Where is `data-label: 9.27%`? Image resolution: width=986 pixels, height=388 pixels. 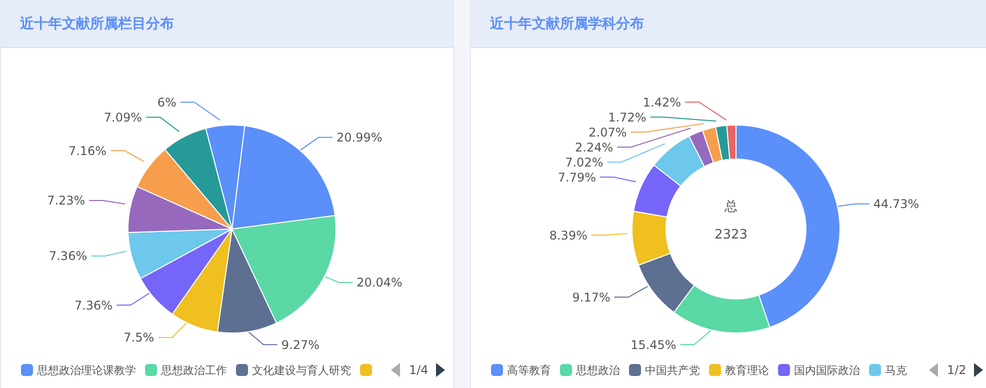 data-label: 9.27% is located at coordinates (300, 345).